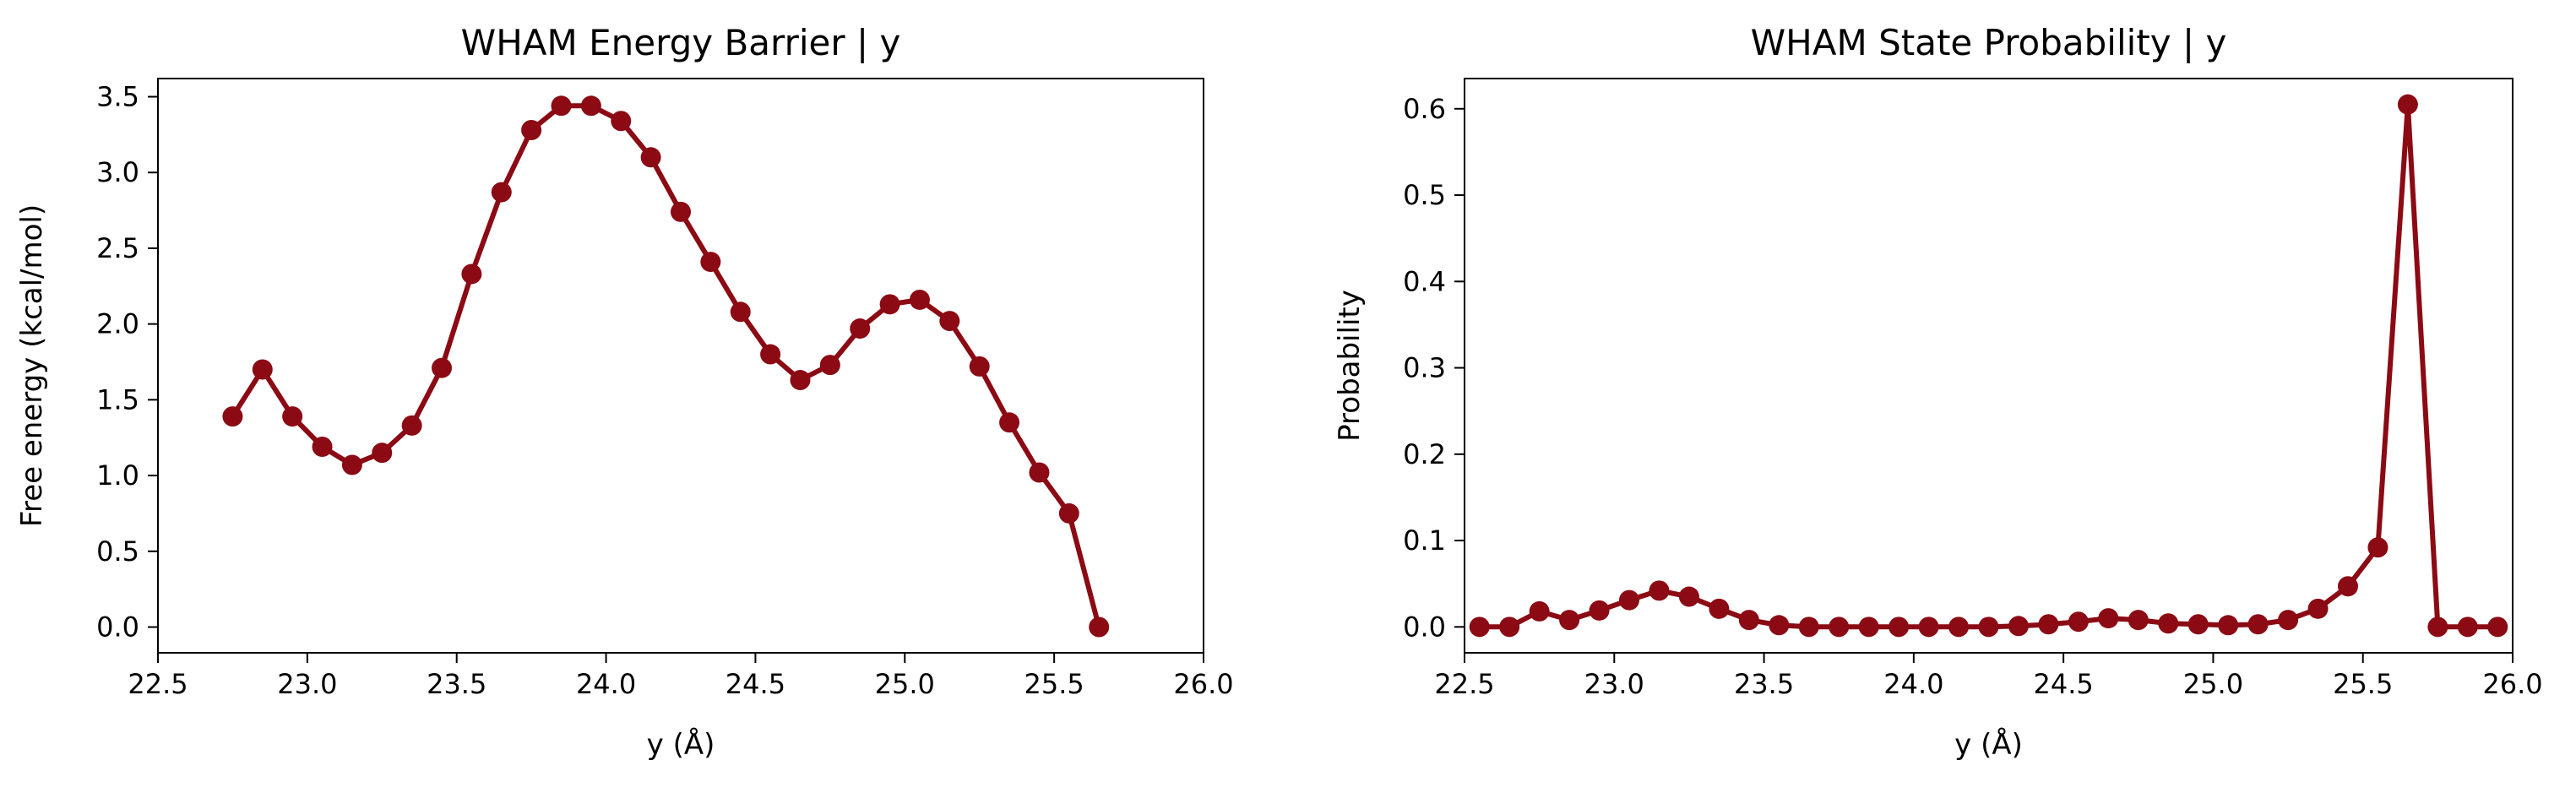 This screenshot has height=793, width=2576. What do you see at coordinates (1424, 109) in the screenshot?
I see `chart-2-y-tick-label: 0.6` at bounding box center [1424, 109].